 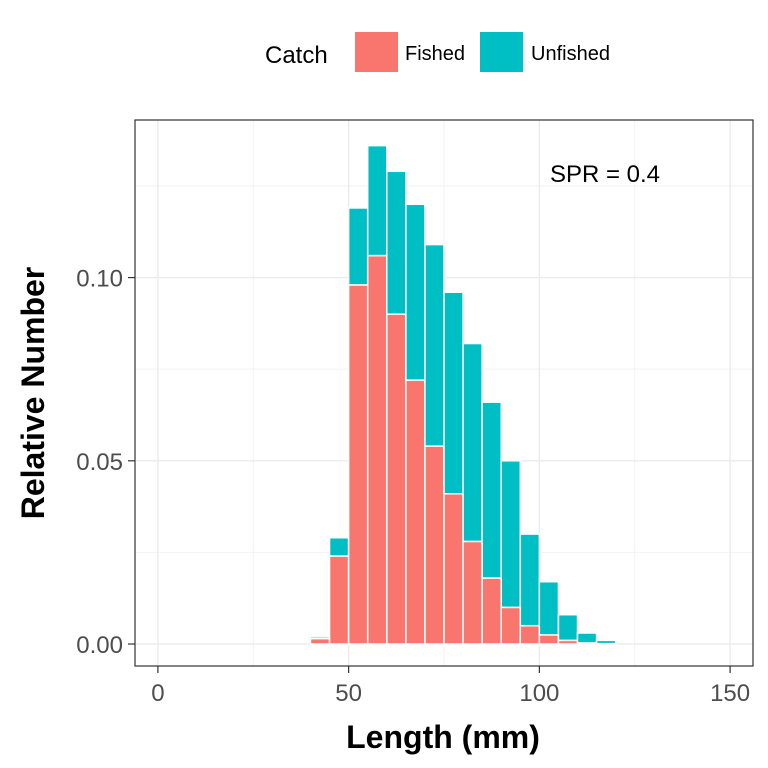 I want to click on x-axis: 0 50 100 150, so click(x=450, y=686).